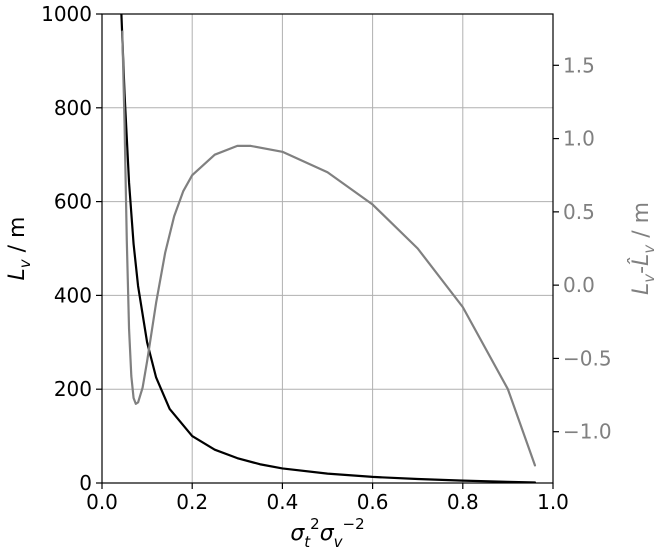 The image size is (659, 556). What do you see at coordinates (579, 65) in the screenshot?
I see `y-right-tick-label: 1.5` at bounding box center [579, 65].